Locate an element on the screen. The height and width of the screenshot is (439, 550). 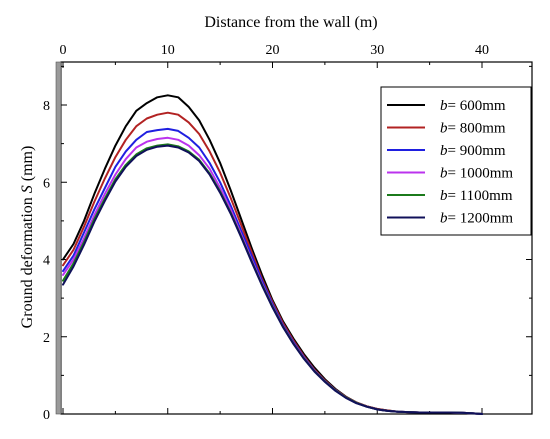
y-axis-gray-bar is located at coordinates (58, 238).